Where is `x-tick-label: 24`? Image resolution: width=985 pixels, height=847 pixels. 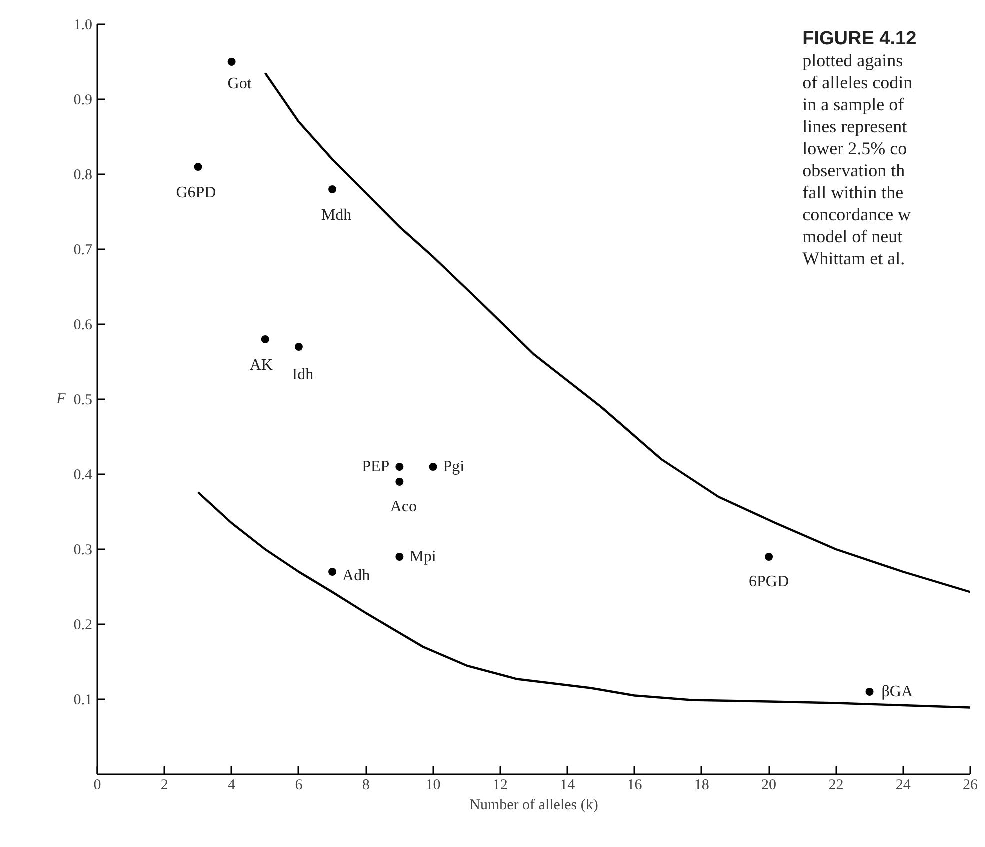
x-tick-label: 24 is located at coordinates (904, 786).